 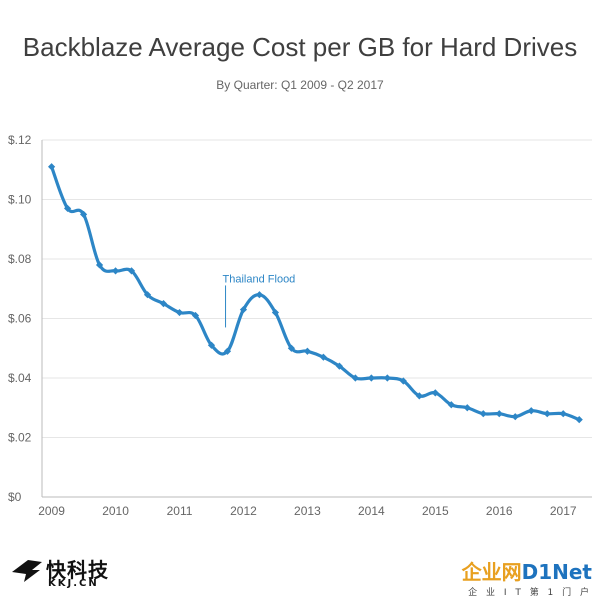 I want to click on annotation-label: Thailand Flood, so click(x=259, y=279).